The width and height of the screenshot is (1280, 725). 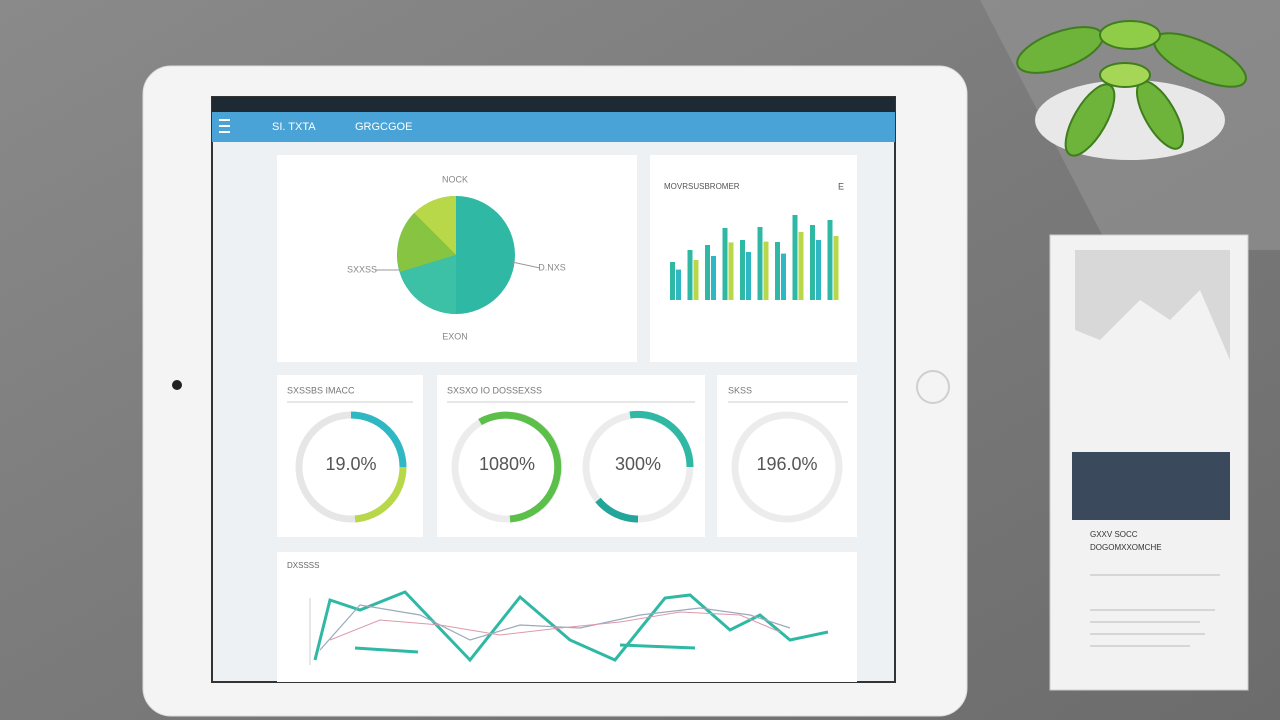 I want to click on donut-value: 1080%, so click(x=507, y=464).